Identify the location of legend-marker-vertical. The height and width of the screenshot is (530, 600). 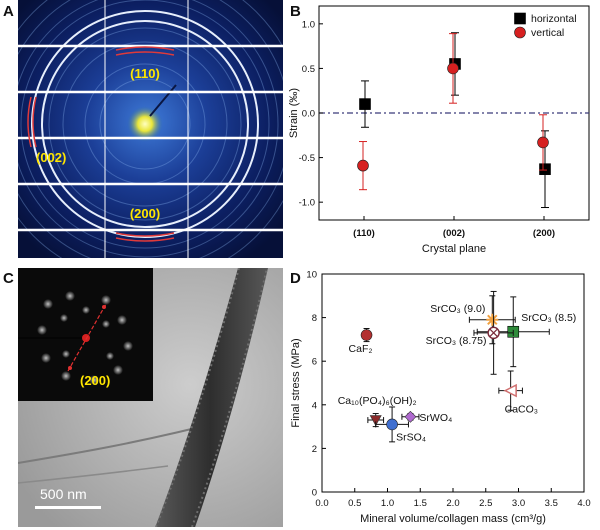
(520, 32).